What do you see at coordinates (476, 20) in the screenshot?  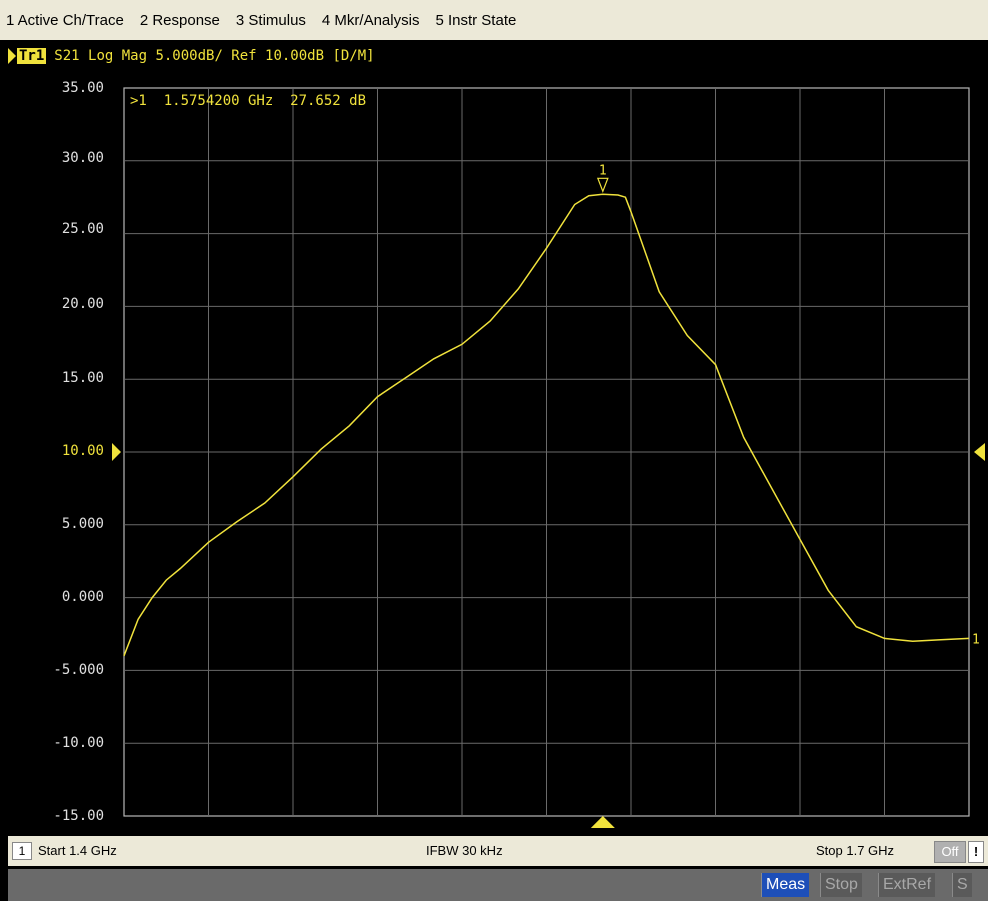 I see `menu-instr-state: 5 Instr State` at bounding box center [476, 20].